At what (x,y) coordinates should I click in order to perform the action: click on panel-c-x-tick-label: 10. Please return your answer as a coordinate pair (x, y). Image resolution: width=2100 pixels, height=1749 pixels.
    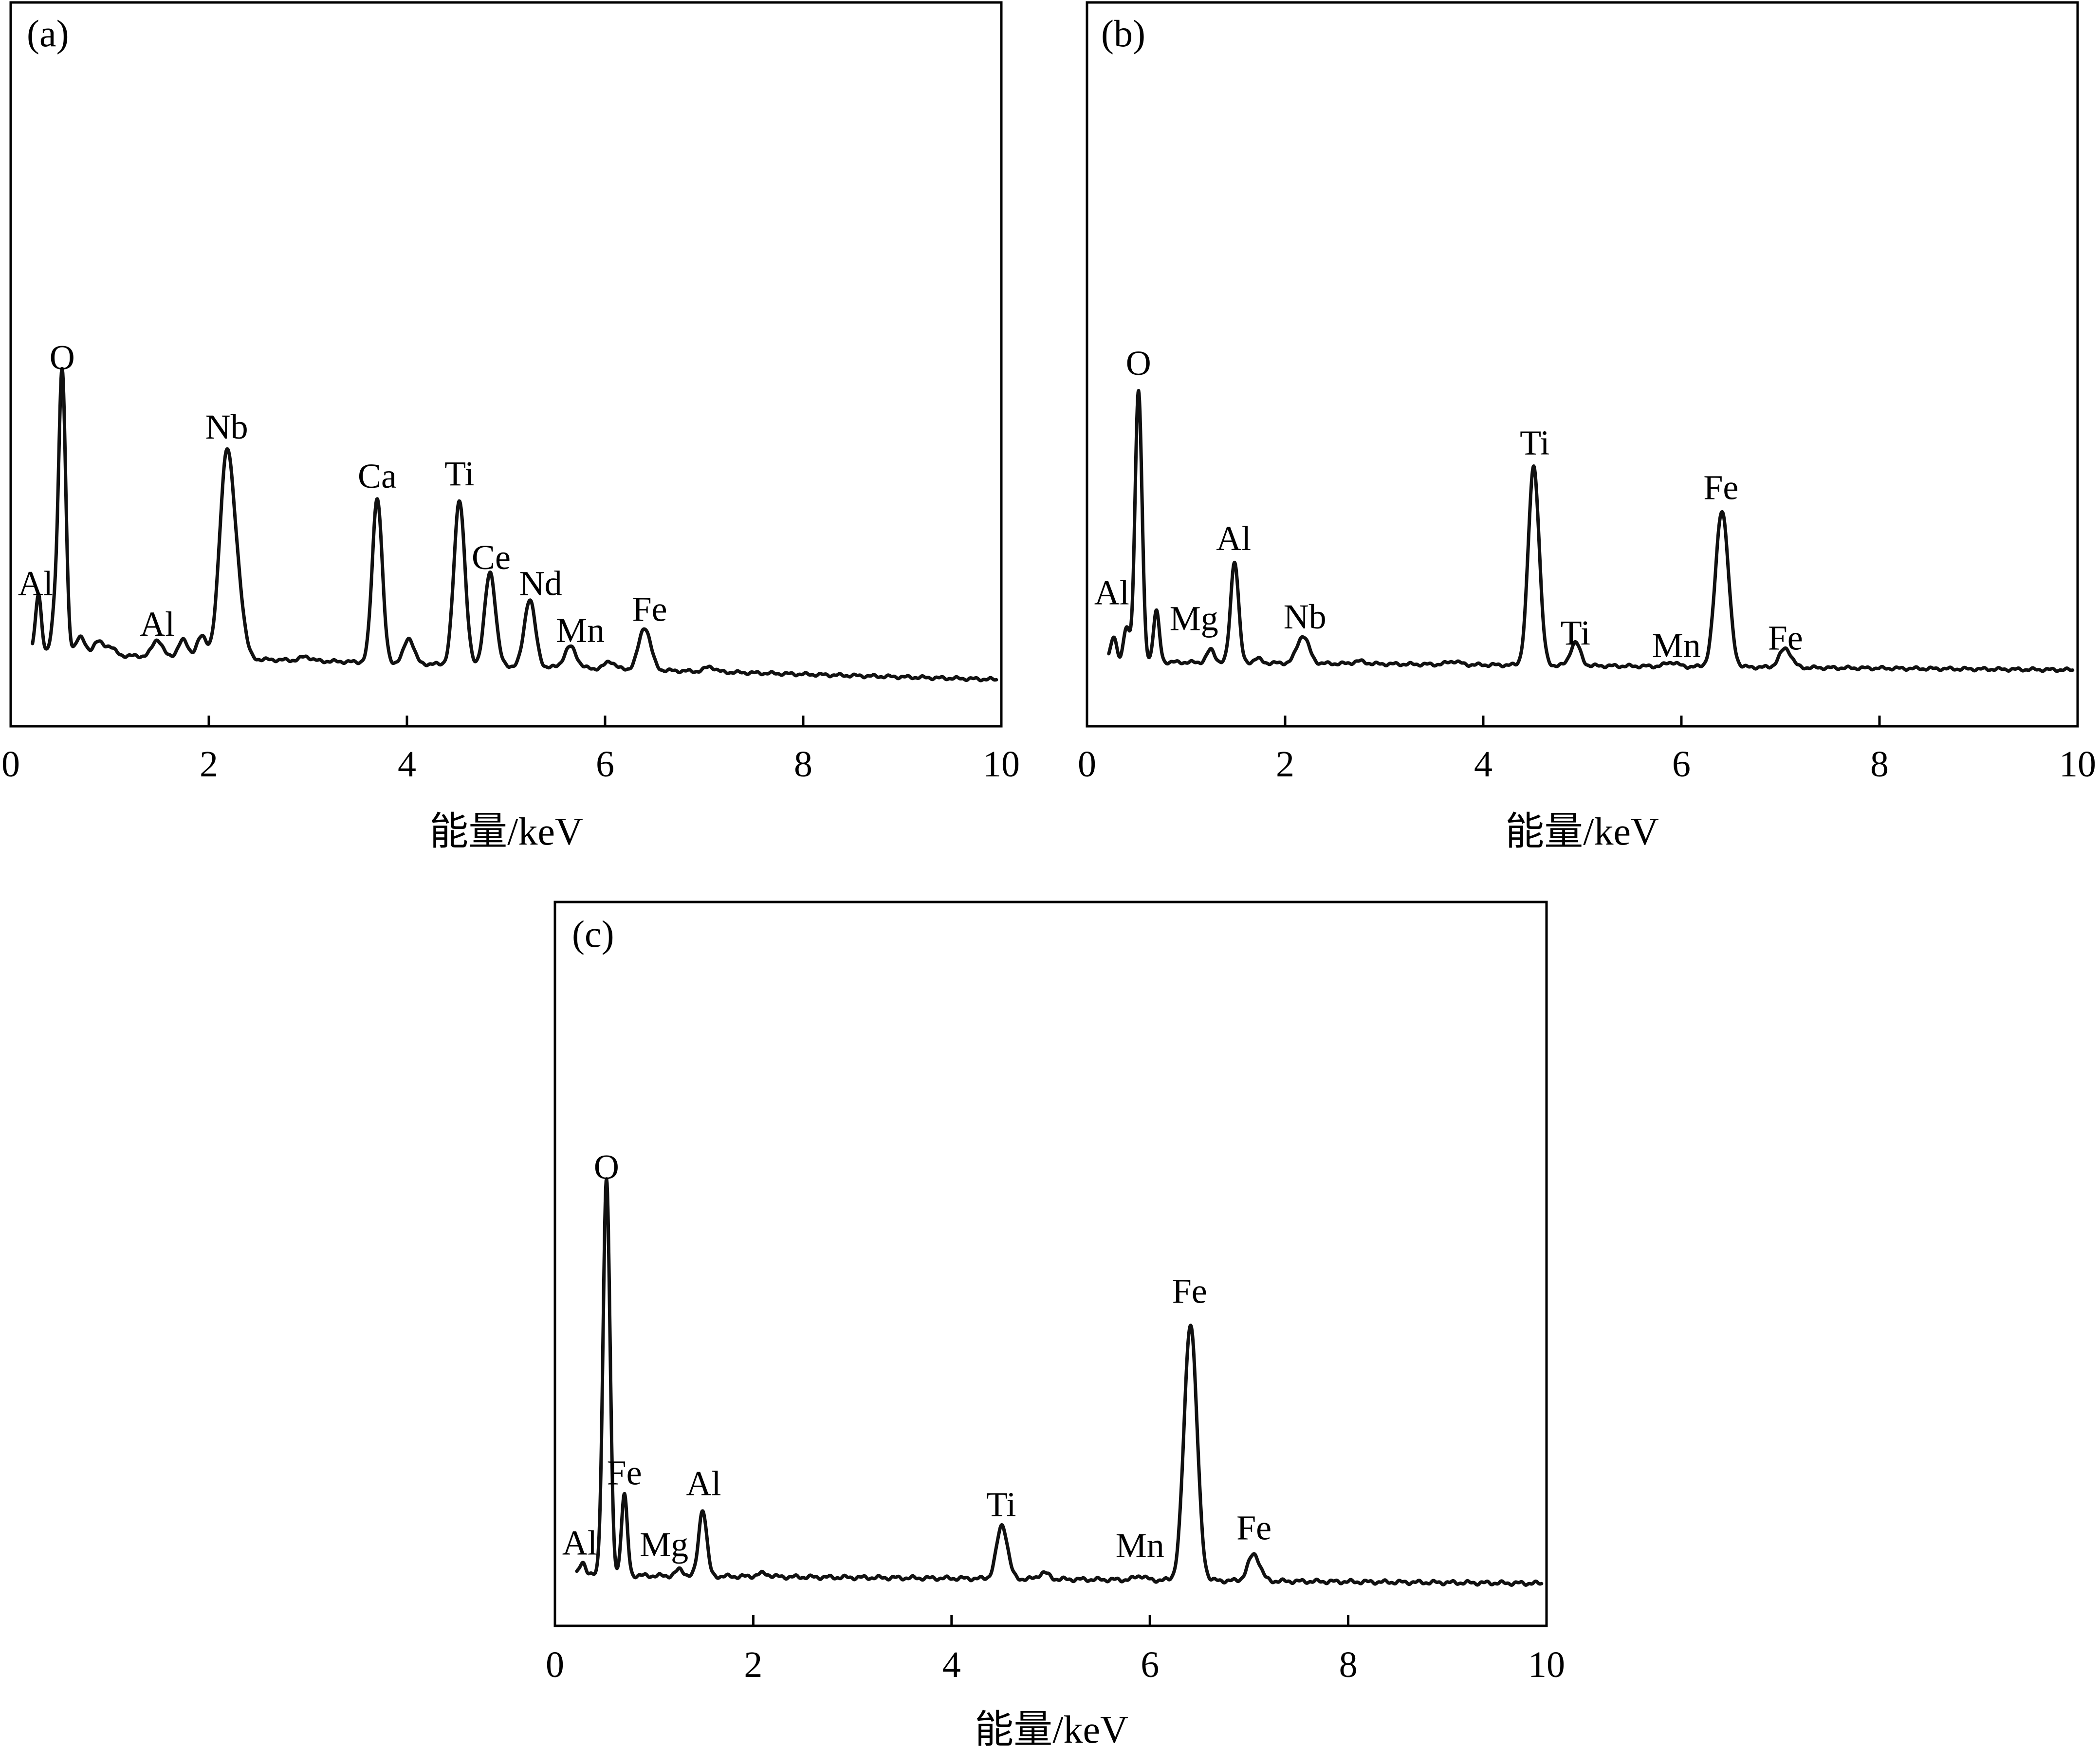
    Looking at the image, I should click on (1546, 1665).